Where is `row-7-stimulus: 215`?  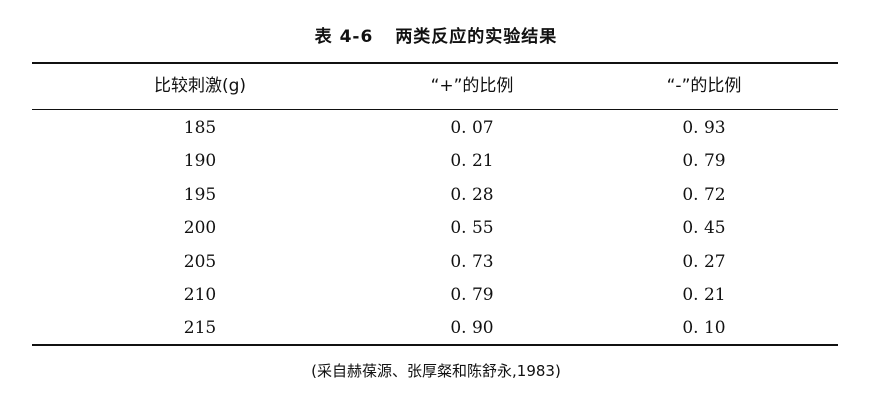
row-7-stimulus: 215 is located at coordinates (200, 328).